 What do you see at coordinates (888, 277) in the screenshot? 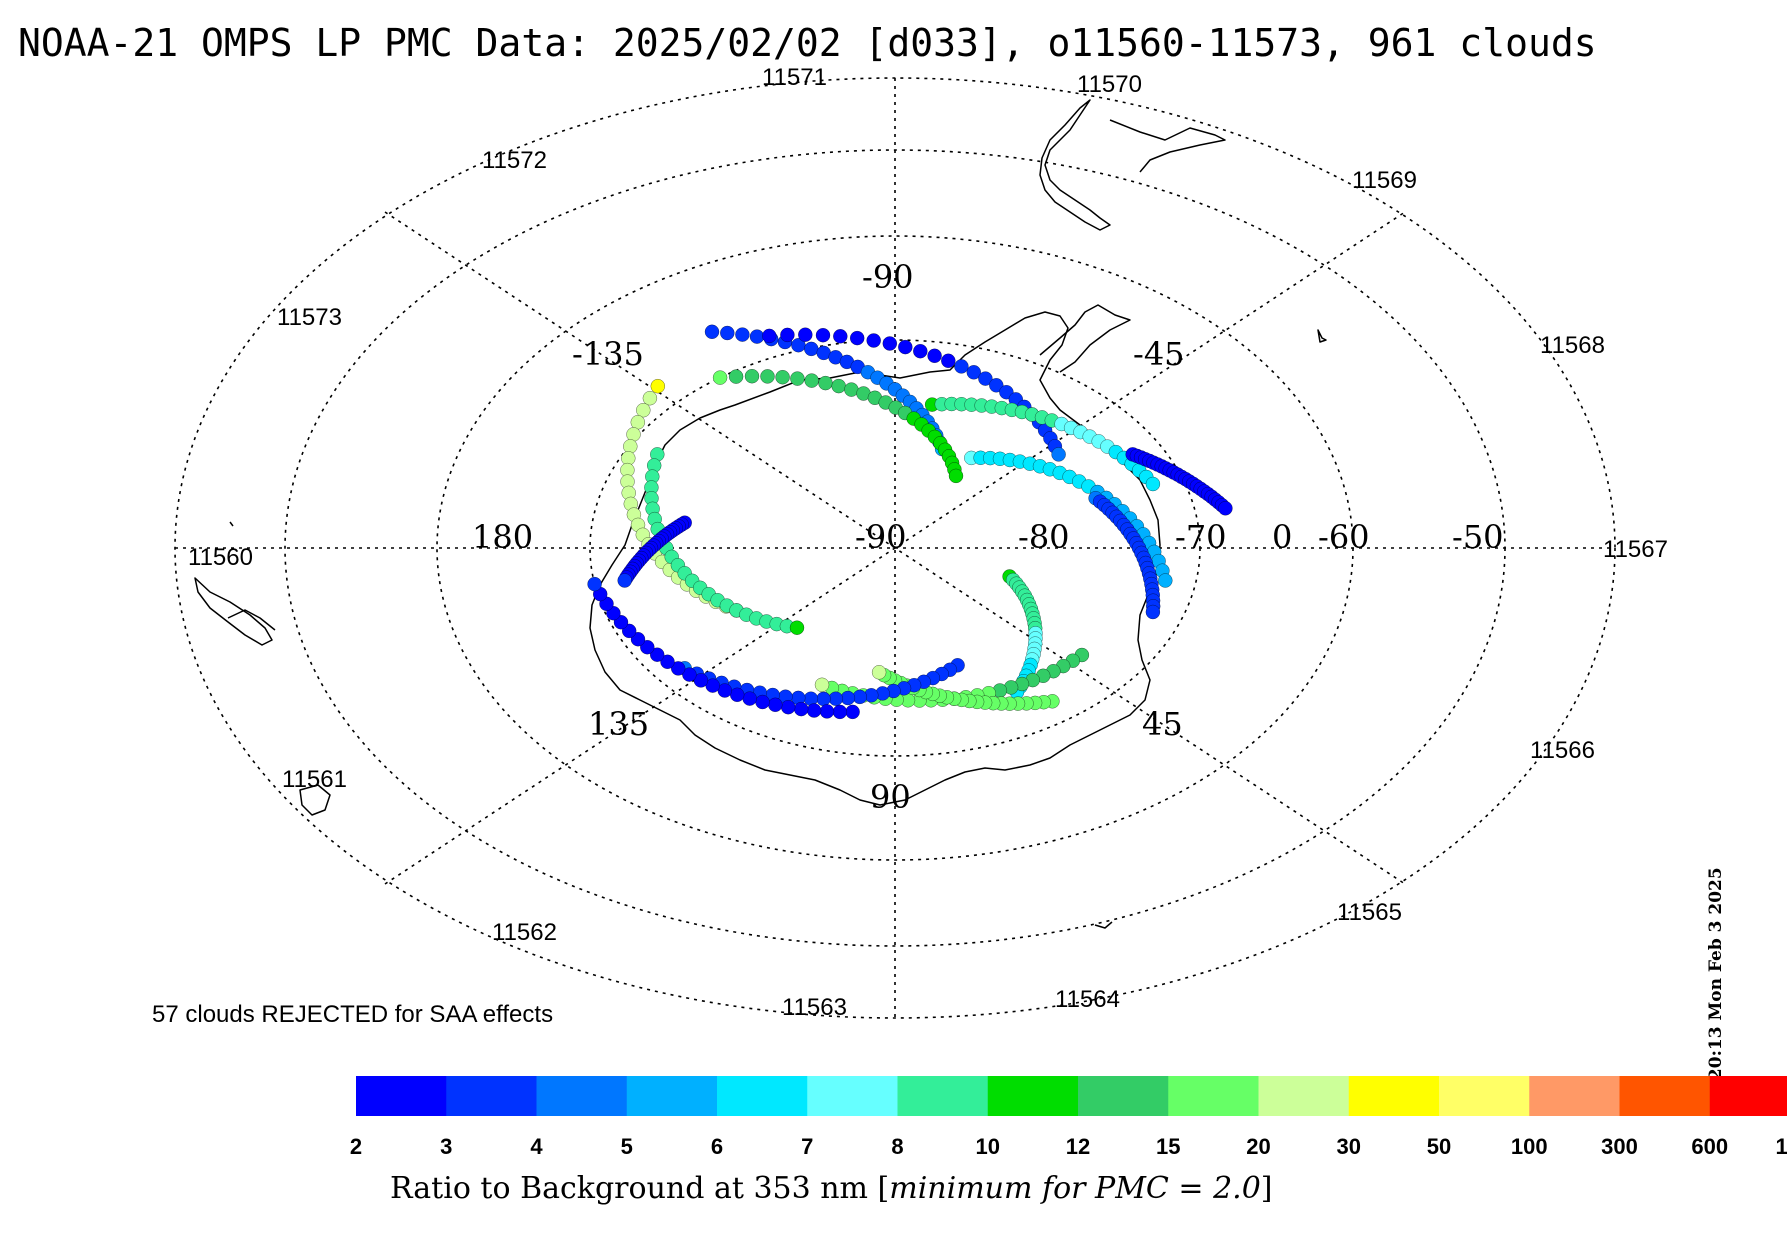
I see `lon-label-top: -90` at bounding box center [888, 277].